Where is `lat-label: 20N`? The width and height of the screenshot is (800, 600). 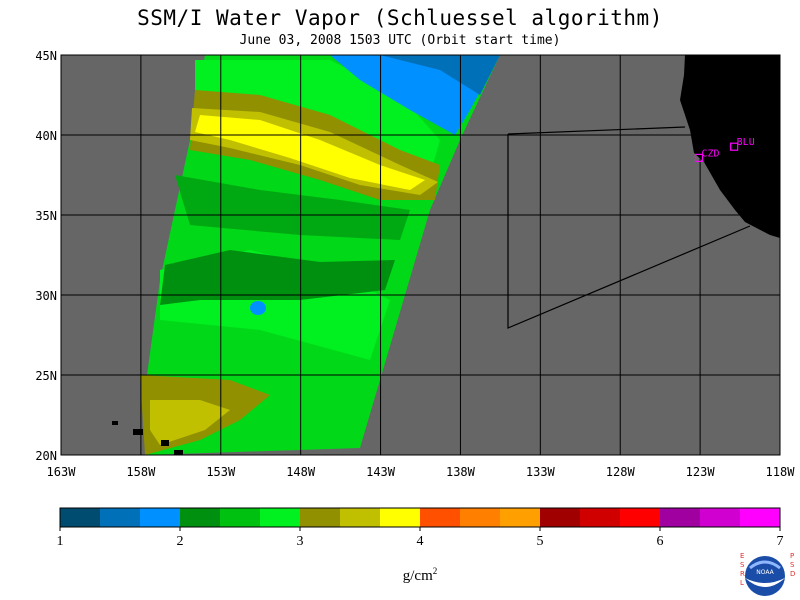 lat-label: 20N is located at coordinates (46, 456).